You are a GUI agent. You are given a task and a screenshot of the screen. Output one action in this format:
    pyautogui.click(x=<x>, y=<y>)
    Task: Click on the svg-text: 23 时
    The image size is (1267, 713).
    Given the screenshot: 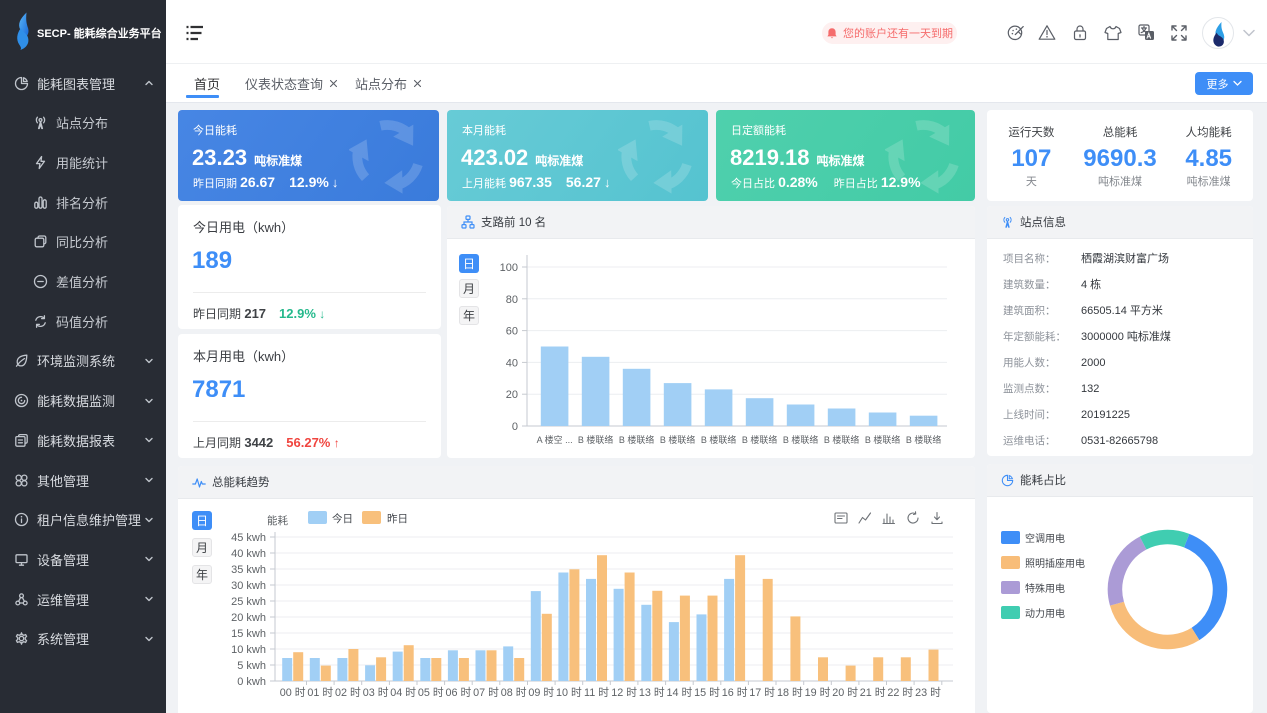 What is the action you would take?
    pyautogui.click(x=928, y=692)
    